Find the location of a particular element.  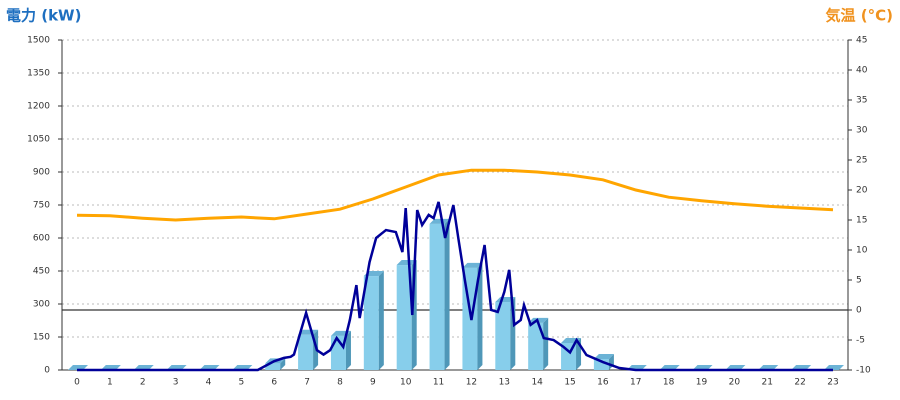

y-tick-label: 750 is located at coordinates (41, 206).